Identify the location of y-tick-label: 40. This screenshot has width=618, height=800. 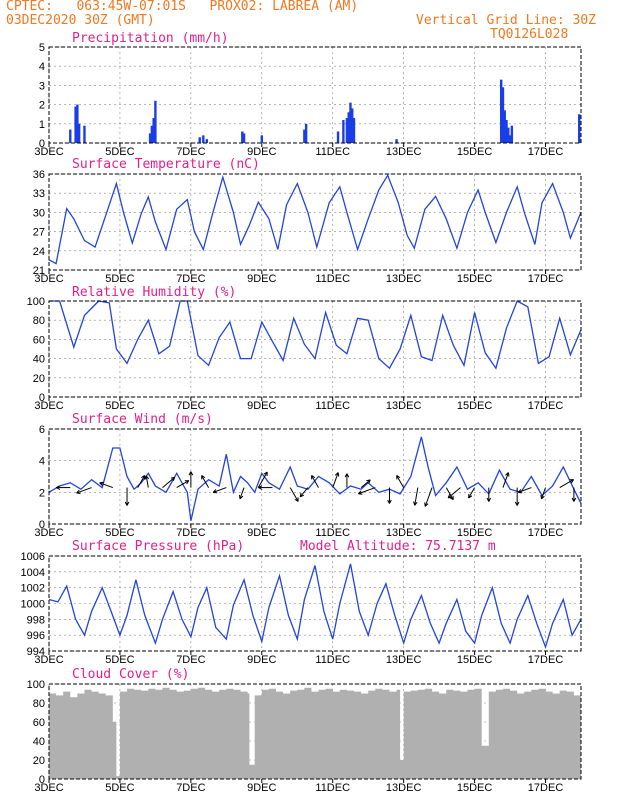
(39, 742).